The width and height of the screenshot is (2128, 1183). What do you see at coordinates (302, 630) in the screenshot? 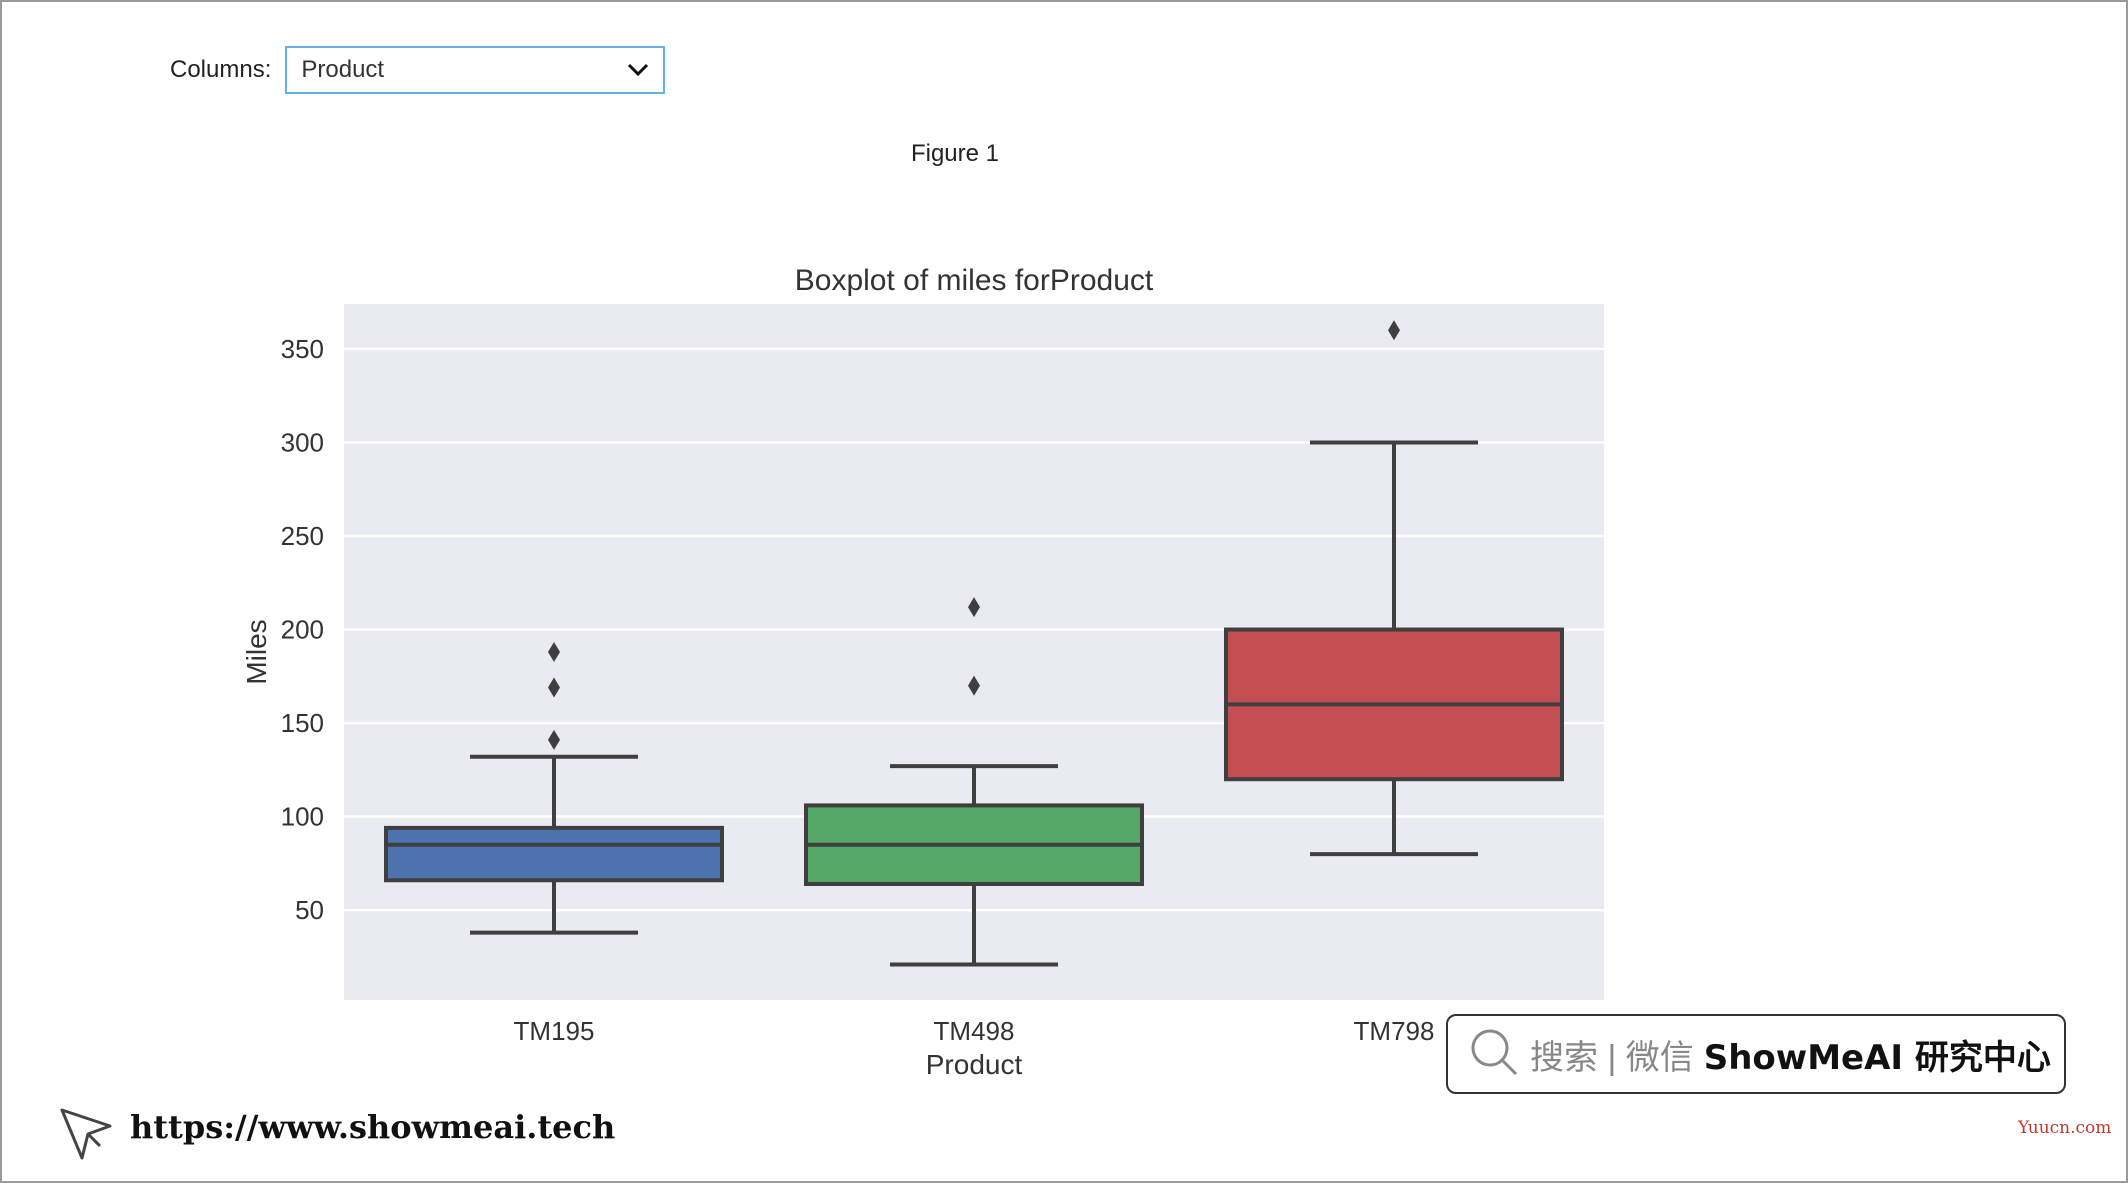
I see `y-tick-label: 200` at bounding box center [302, 630].